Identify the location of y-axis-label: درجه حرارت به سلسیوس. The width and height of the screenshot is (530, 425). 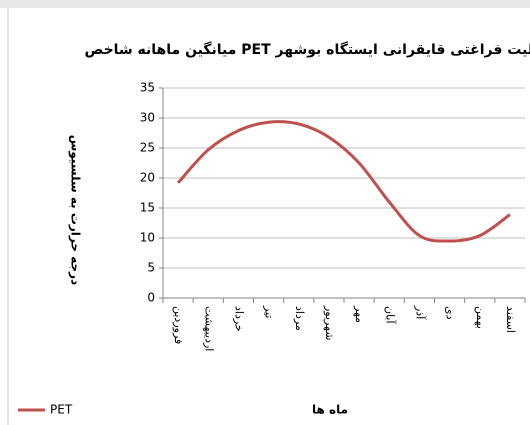
(75, 210).